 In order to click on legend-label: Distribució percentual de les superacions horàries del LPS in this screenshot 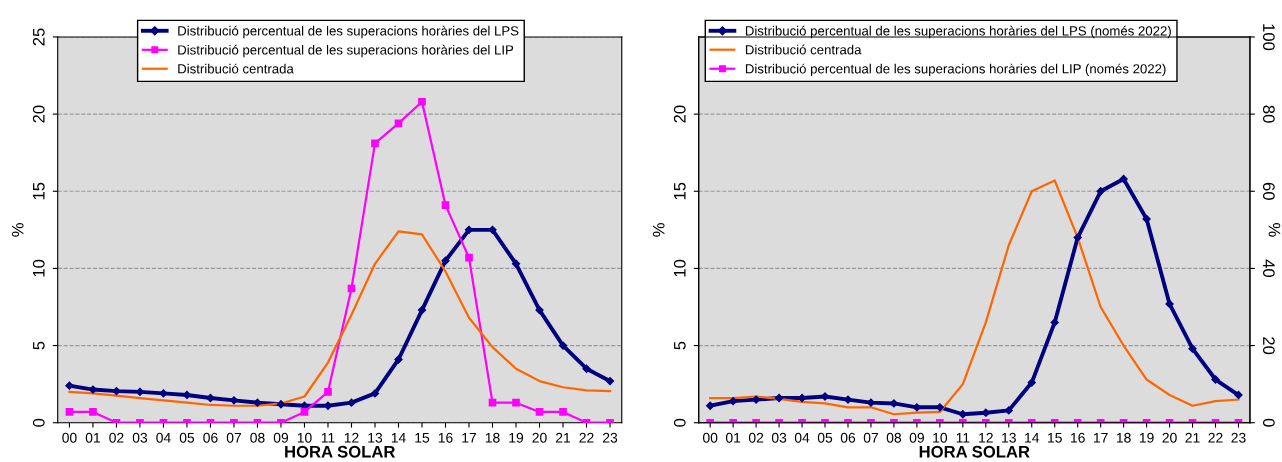, I will do `click(348, 32)`.